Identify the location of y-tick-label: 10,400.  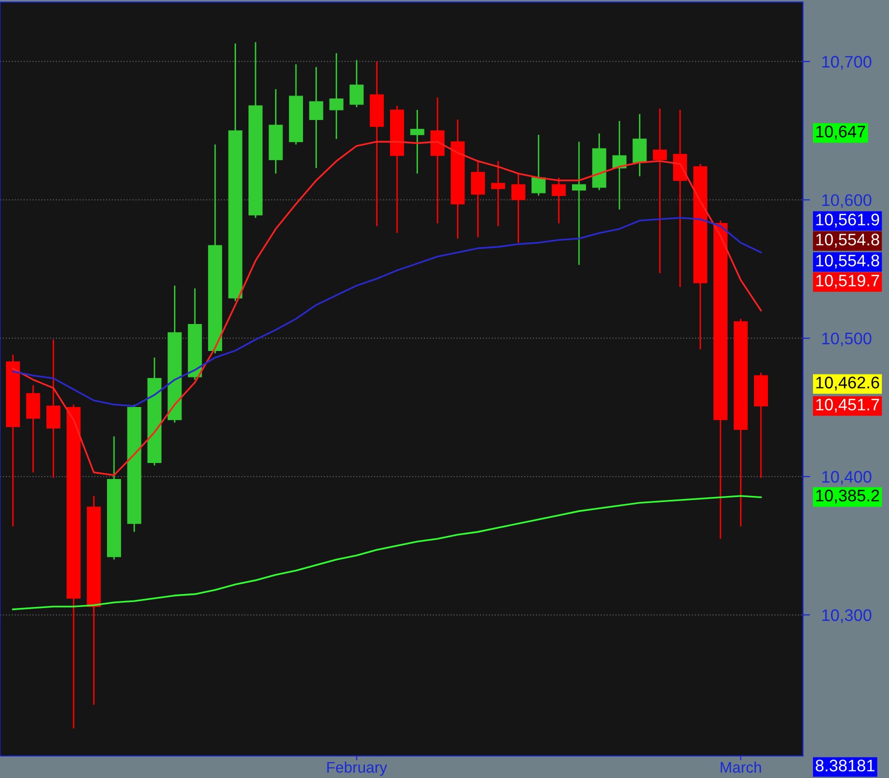
(847, 477).